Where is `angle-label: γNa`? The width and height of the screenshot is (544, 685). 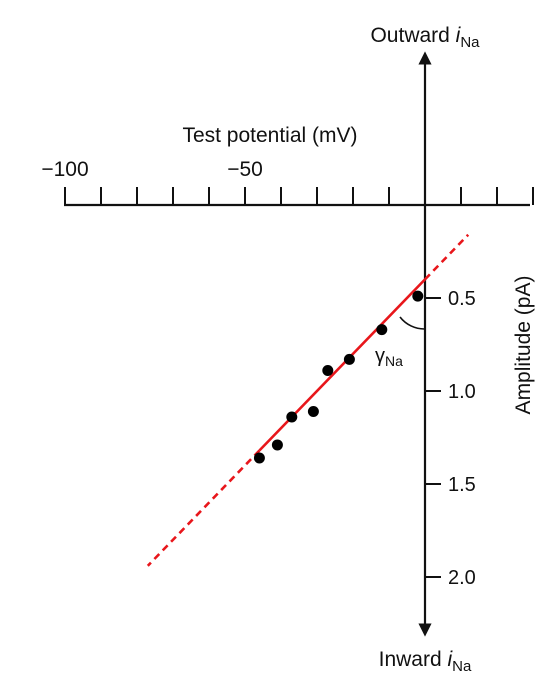 angle-label: γNa is located at coordinates (389, 357).